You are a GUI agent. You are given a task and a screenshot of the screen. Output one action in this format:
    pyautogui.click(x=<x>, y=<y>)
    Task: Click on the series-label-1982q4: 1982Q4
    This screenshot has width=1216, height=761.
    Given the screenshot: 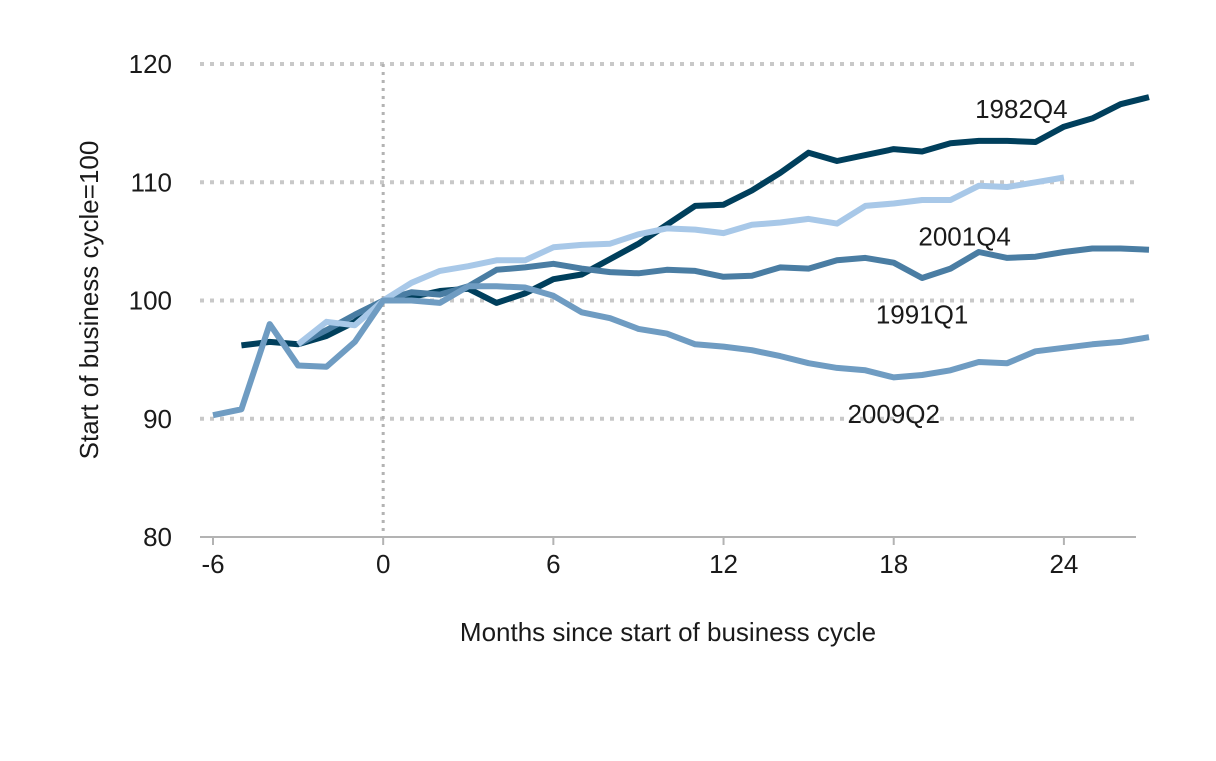 What is the action you would take?
    pyautogui.click(x=1021, y=109)
    